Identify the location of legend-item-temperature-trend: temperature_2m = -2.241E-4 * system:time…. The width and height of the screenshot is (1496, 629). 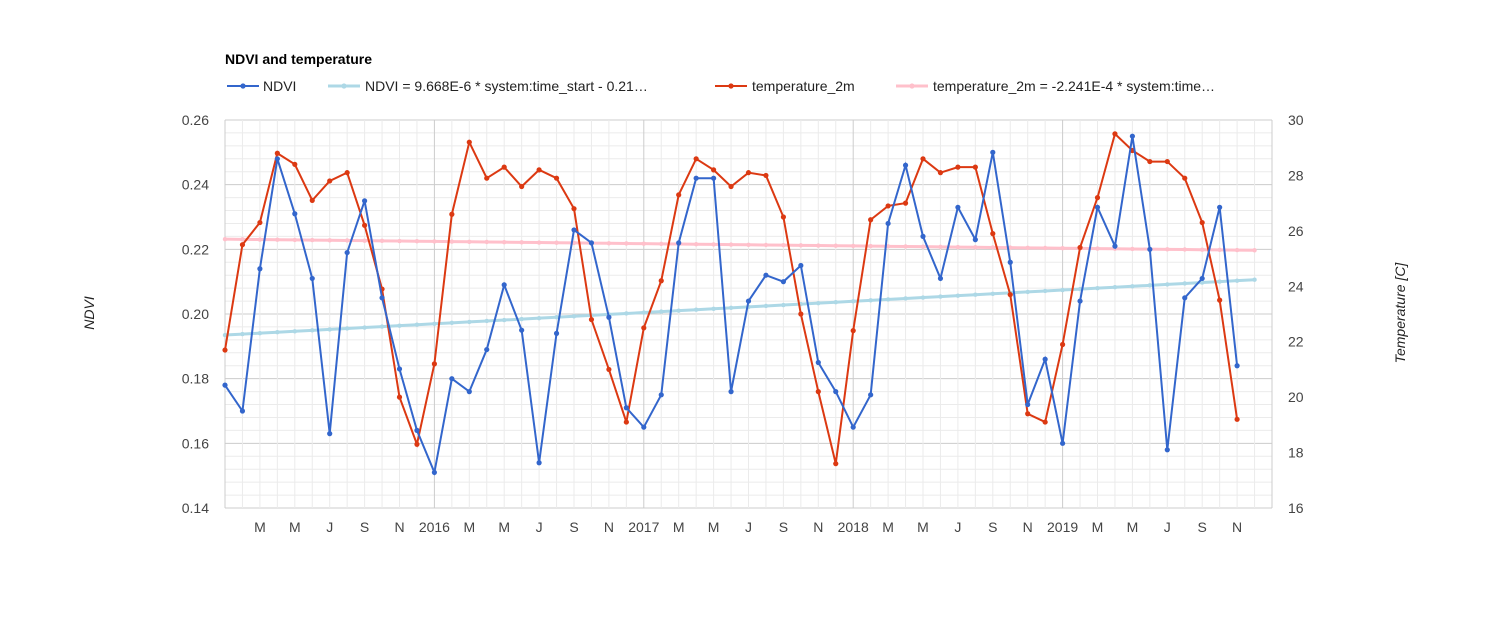
(1055, 86).